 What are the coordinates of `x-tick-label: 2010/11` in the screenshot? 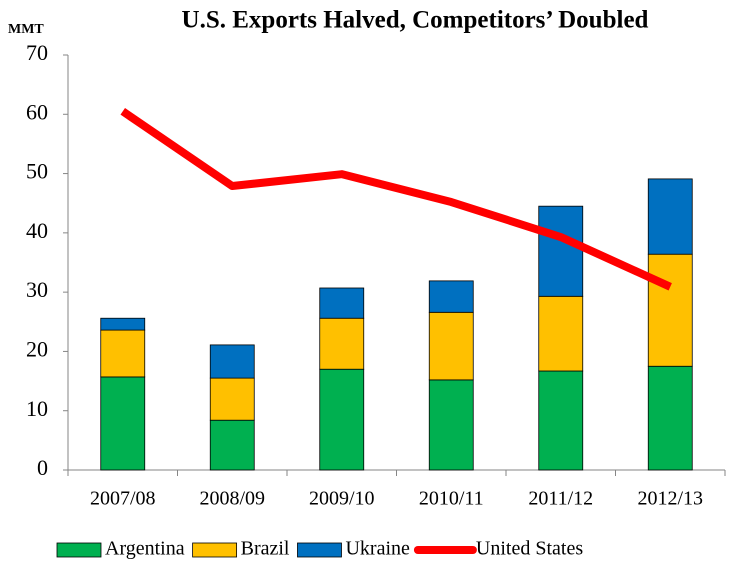 It's located at (451, 499).